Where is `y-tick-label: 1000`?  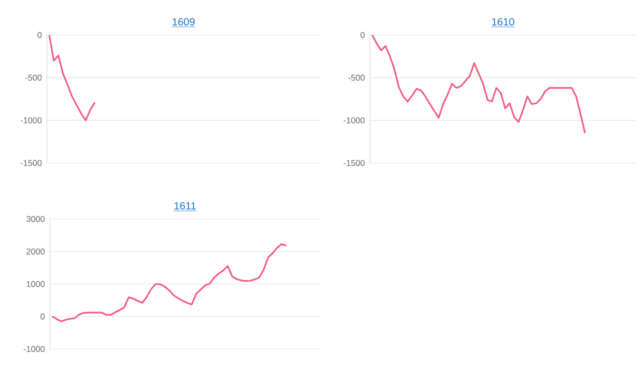 y-tick-label: 1000 is located at coordinates (35, 284).